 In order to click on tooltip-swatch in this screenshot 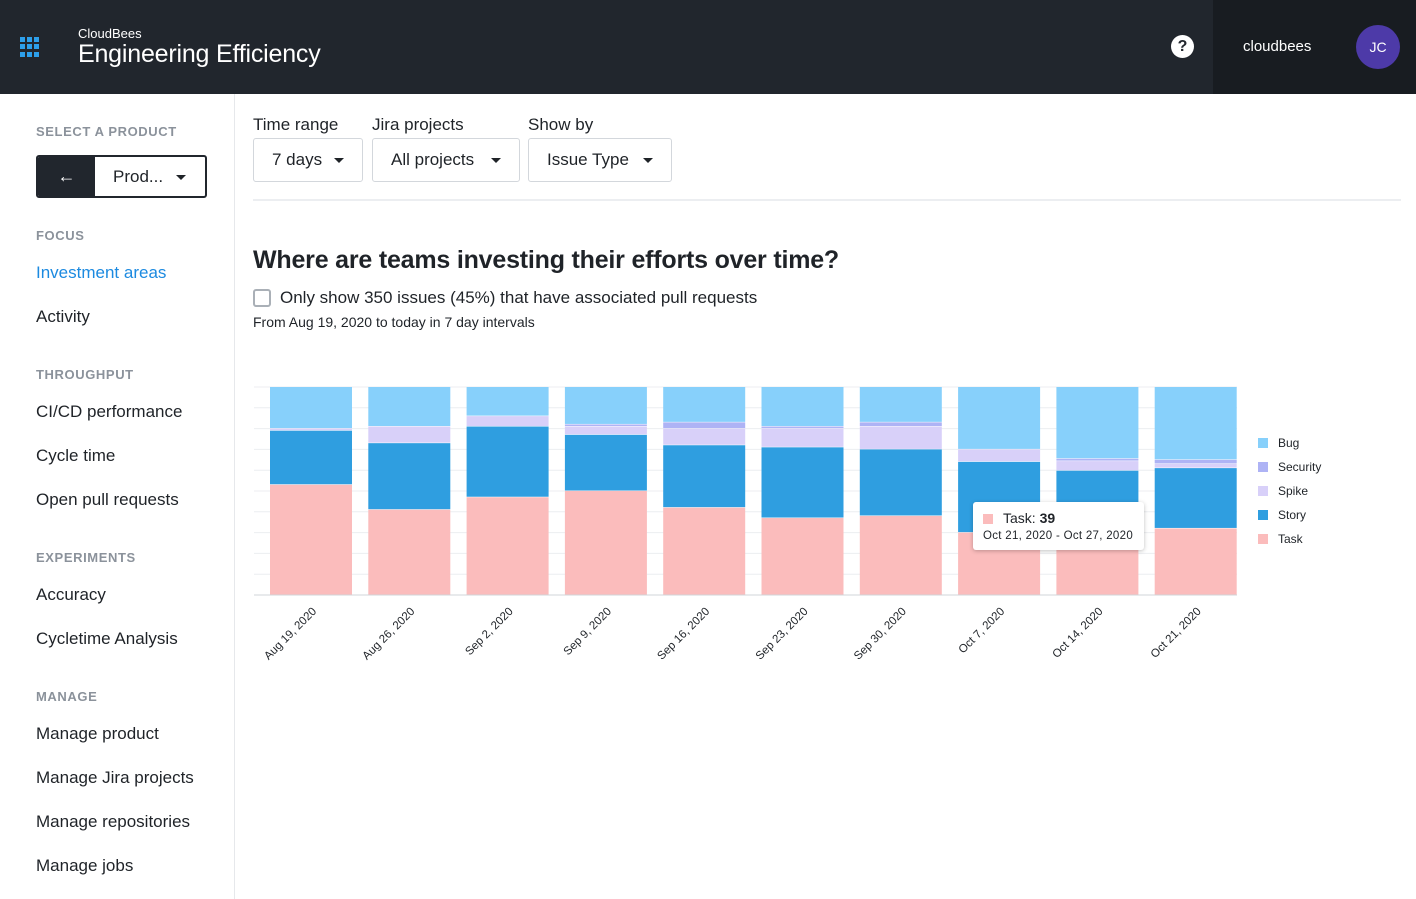, I will do `click(988, 519)`.